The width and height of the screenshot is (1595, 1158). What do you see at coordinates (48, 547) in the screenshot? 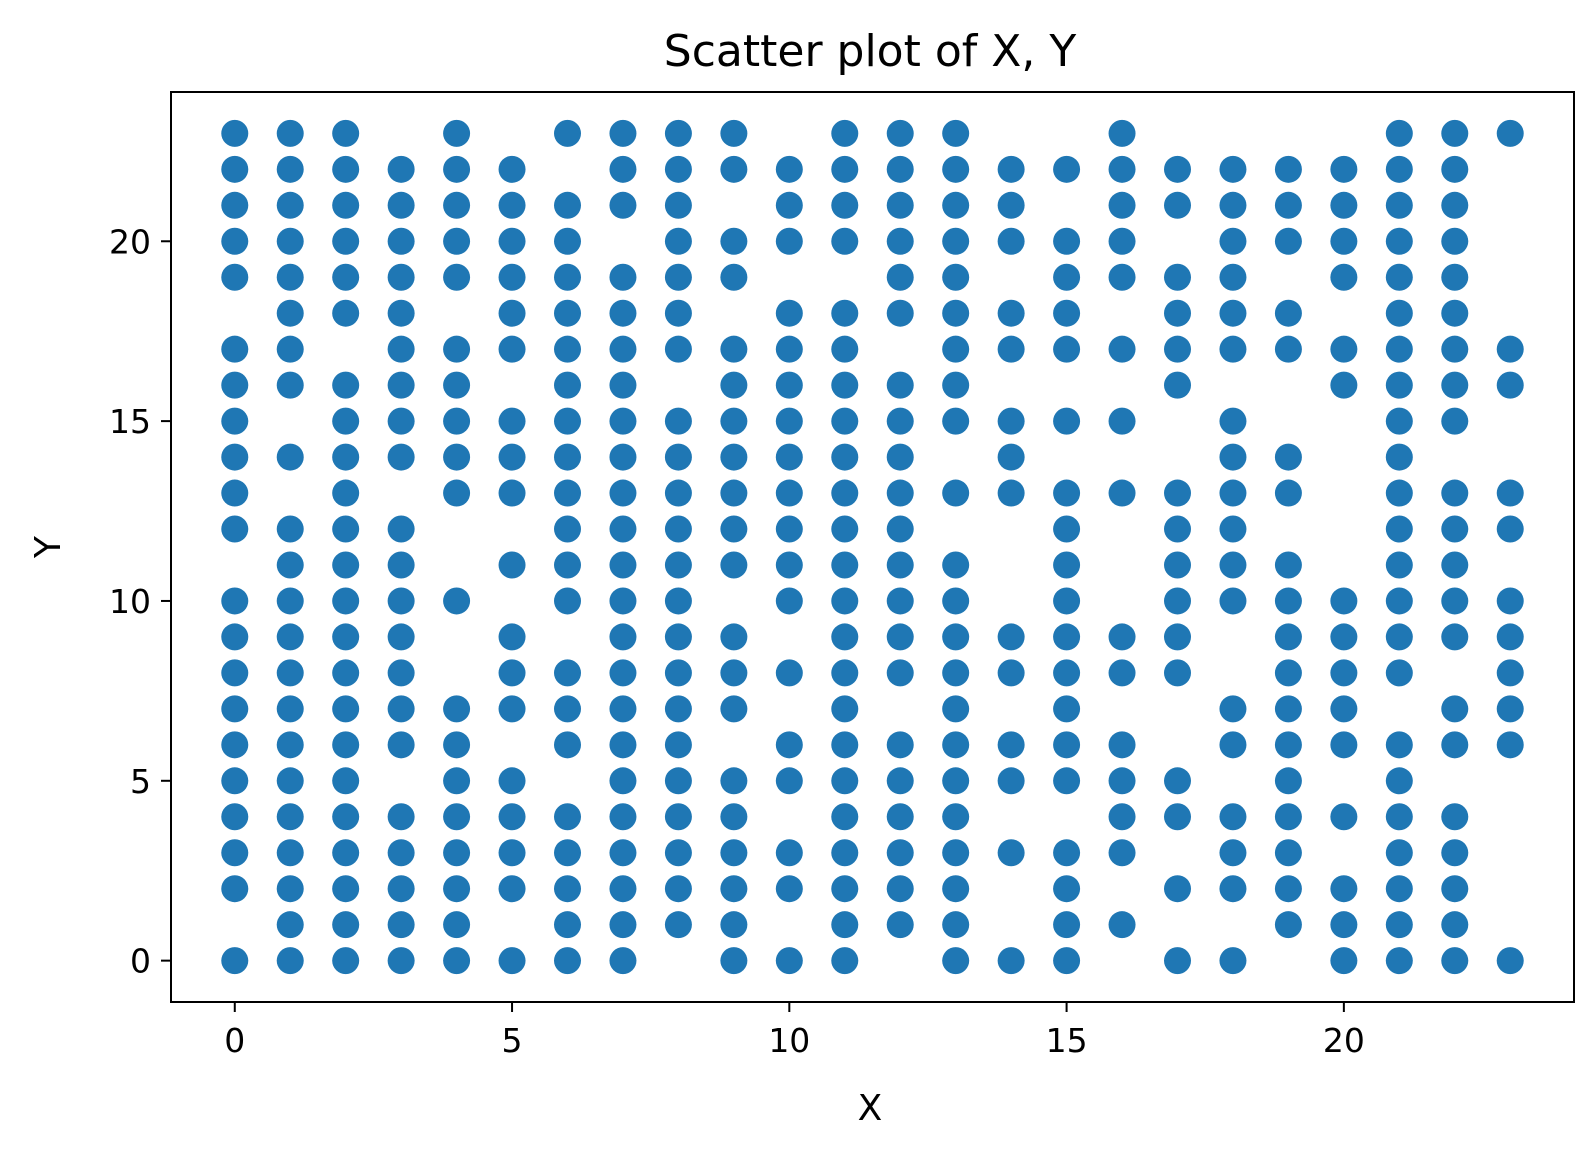
I see `y-axis-label: Y` at bounding box center [48, 547].